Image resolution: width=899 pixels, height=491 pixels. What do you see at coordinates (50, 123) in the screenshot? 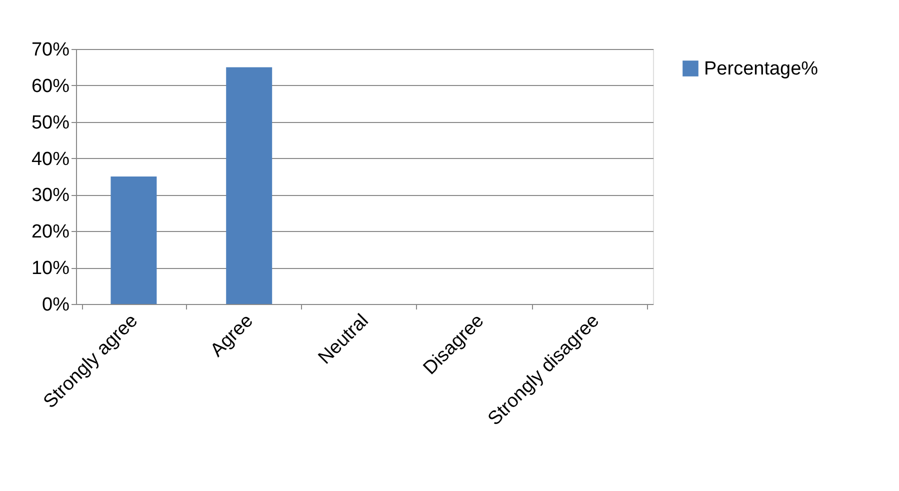
I see `y-tick-label: 50%` at bounding box center [50, 123].